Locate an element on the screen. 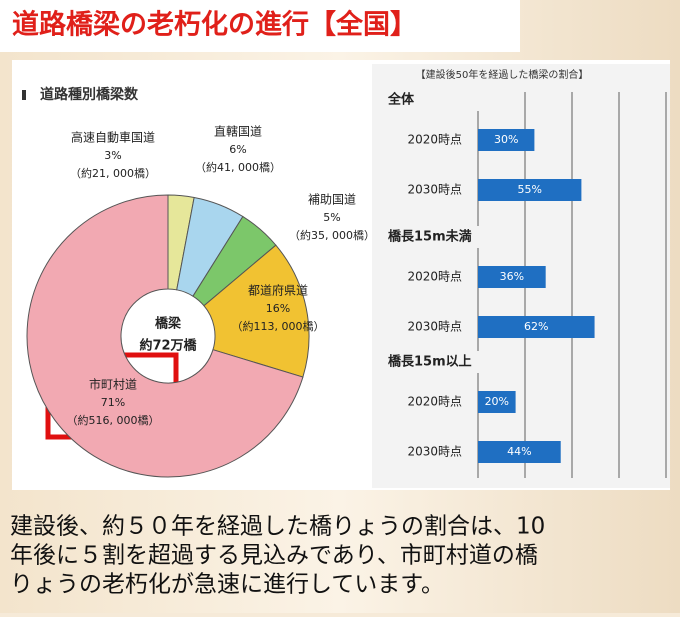  slice-value: 3% is located at coordinates (112, 155).